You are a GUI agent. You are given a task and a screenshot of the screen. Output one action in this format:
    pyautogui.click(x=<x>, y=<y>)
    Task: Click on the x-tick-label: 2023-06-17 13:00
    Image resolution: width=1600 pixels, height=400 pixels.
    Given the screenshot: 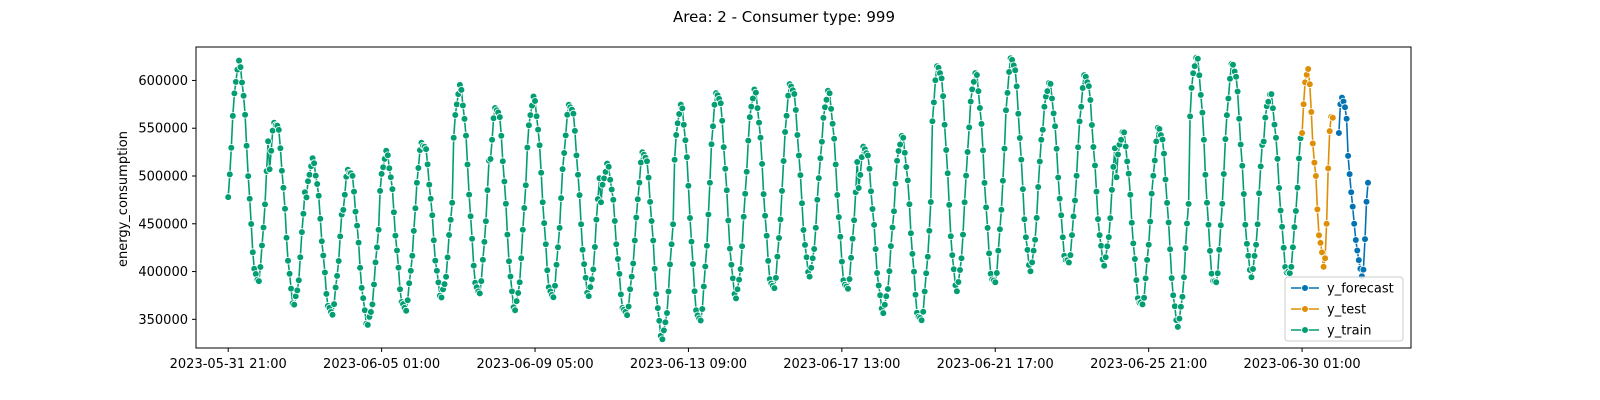 What is the action you would take?
    pyautogui.click(x=841, y=364)
    